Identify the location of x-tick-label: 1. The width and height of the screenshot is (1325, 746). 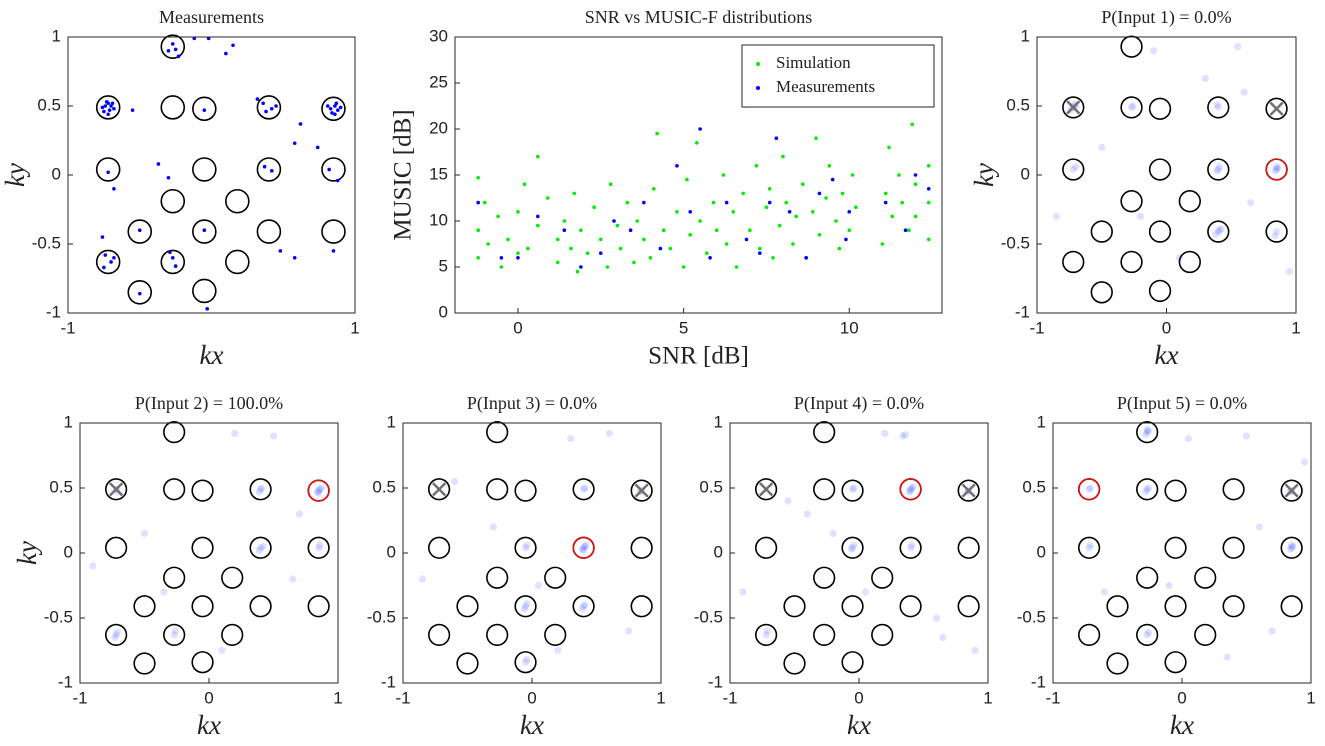
(354, 327).